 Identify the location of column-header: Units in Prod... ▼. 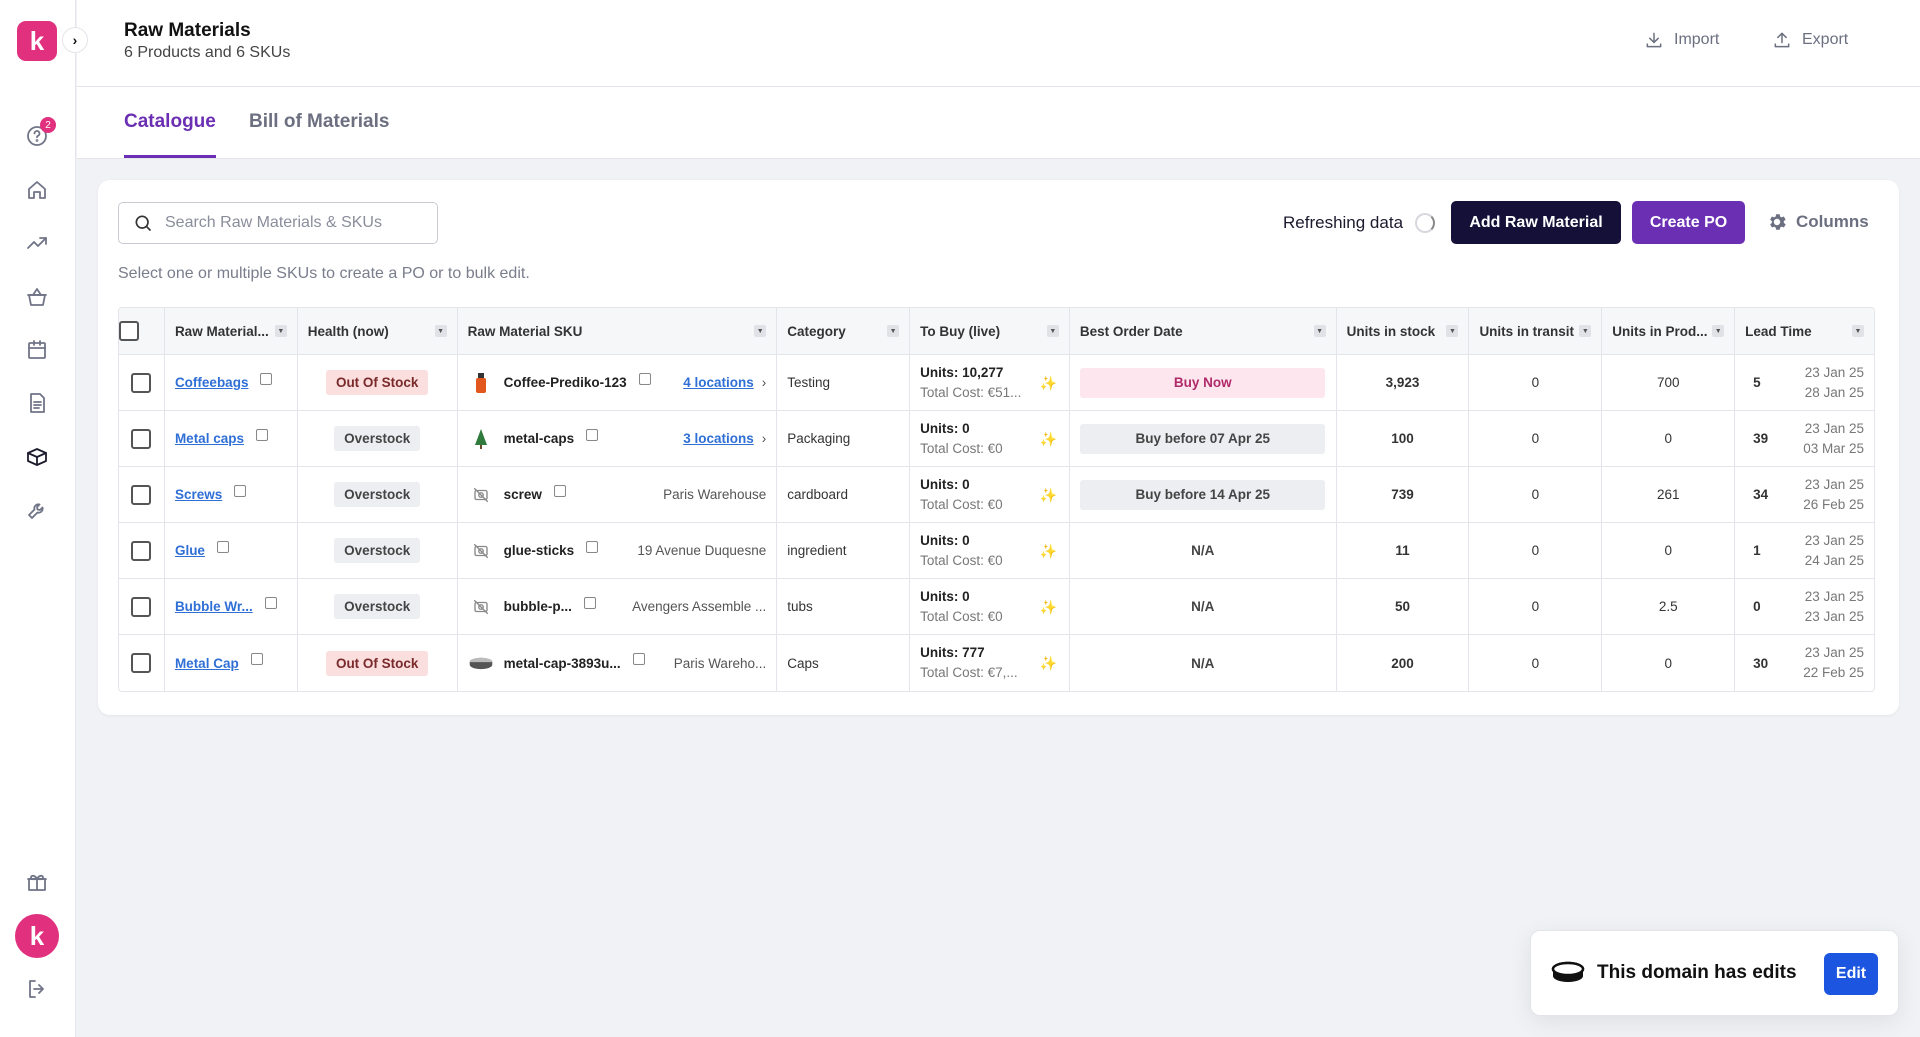
(1669, 331).